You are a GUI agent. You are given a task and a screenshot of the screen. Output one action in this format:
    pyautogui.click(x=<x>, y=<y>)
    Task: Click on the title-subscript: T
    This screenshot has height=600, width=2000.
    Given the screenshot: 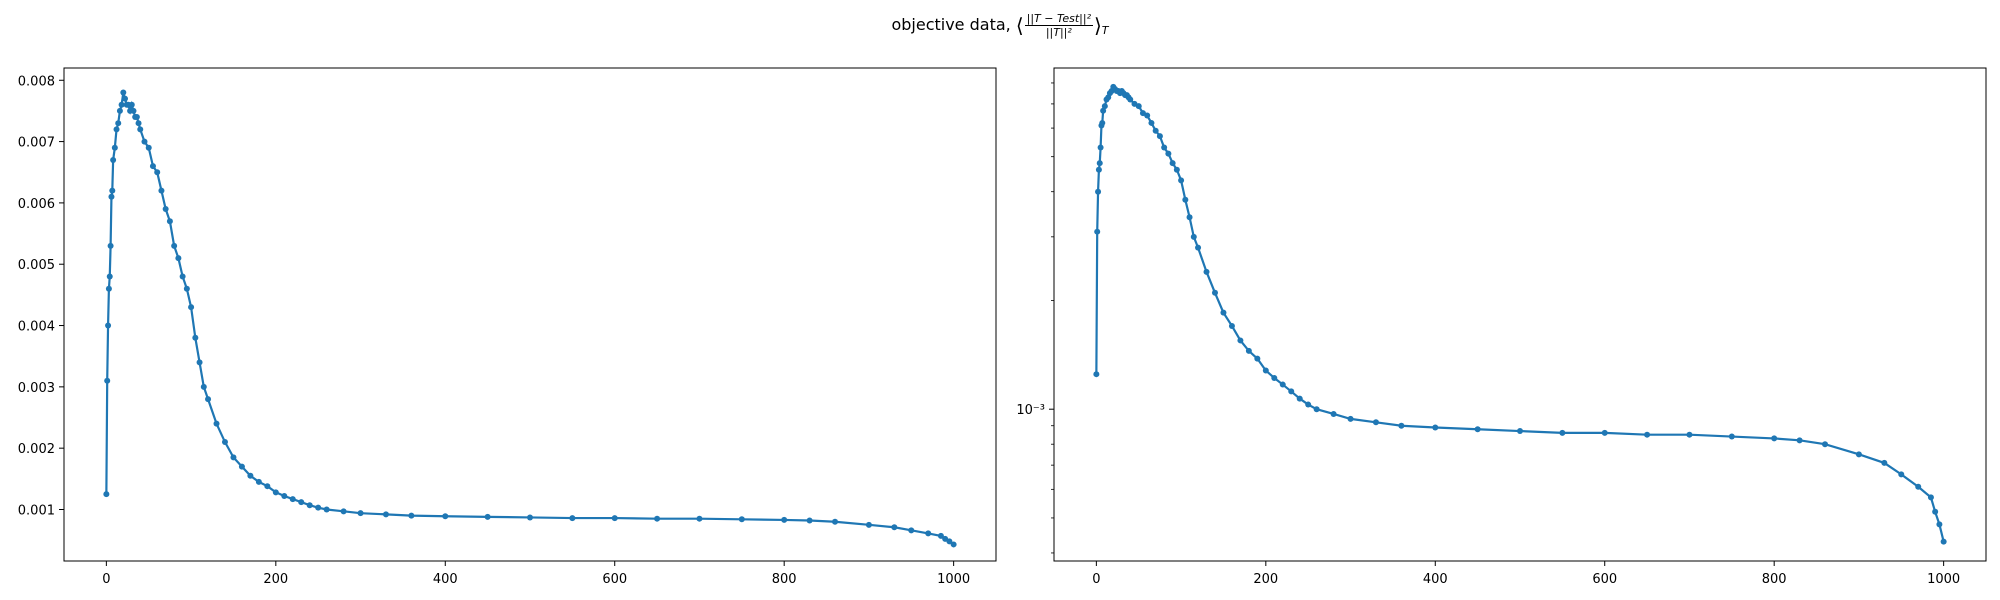 What is the action you would take?
    pyautogui.click(x=1105, y=30)
    